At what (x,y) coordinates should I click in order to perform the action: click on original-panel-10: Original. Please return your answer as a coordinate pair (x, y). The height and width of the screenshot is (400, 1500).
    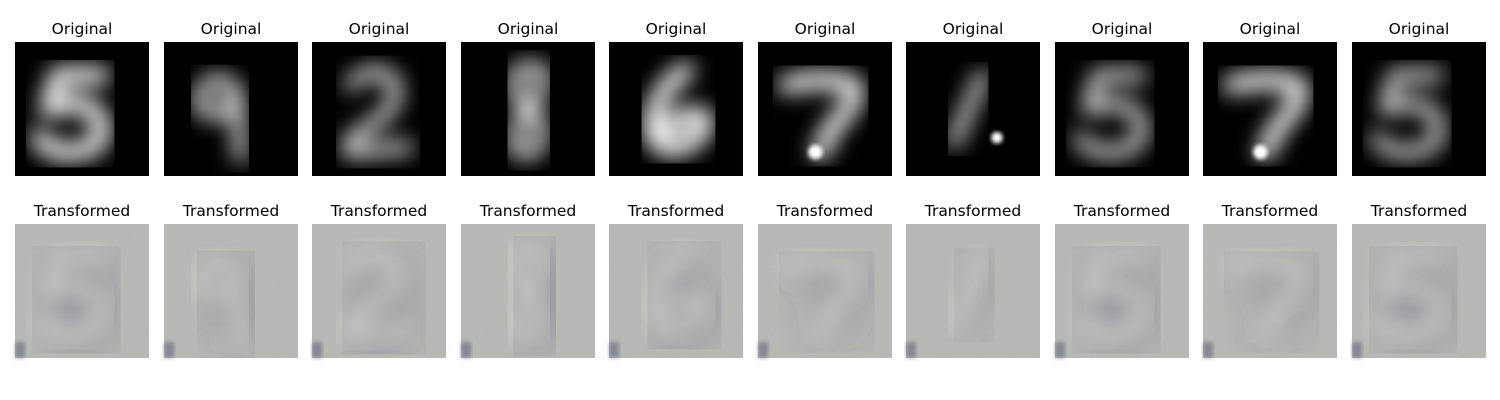
    Looking at the image, I should click on (1419, 98).